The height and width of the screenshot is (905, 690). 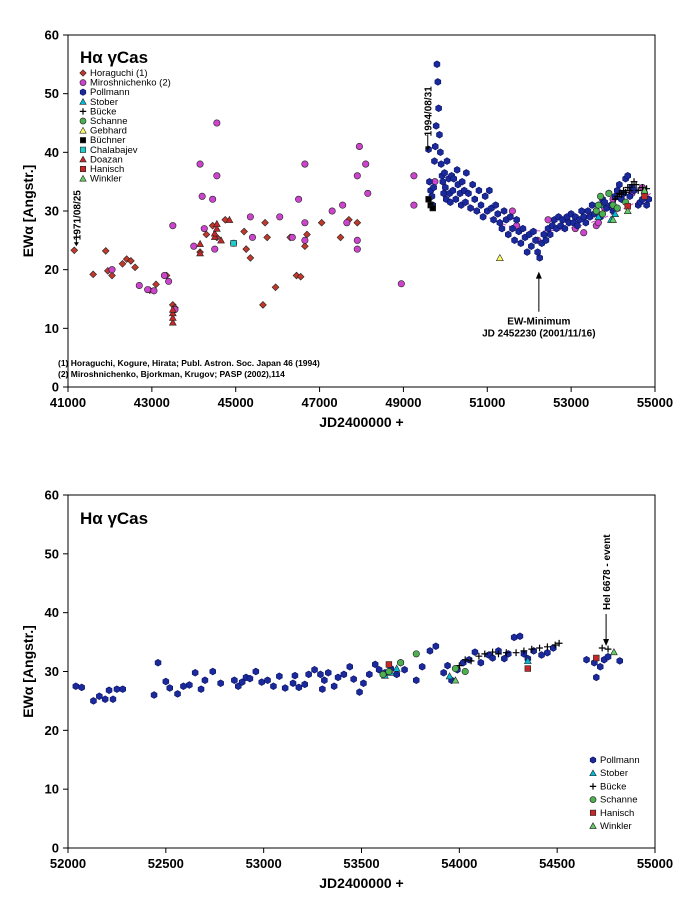 I want to click on y-axis-label: EWα [Angstr.], so click(x=28, y=671).